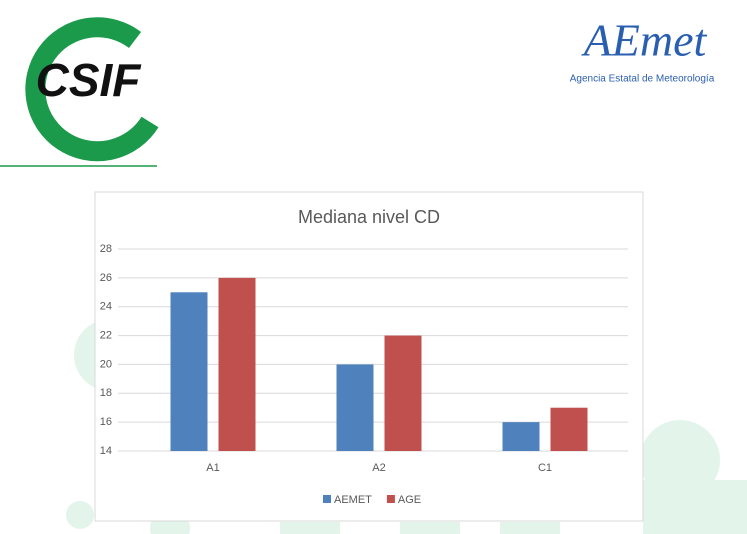 This screenshot has height=534, width=747. I want to click on logo-arc, so click(92, 89).